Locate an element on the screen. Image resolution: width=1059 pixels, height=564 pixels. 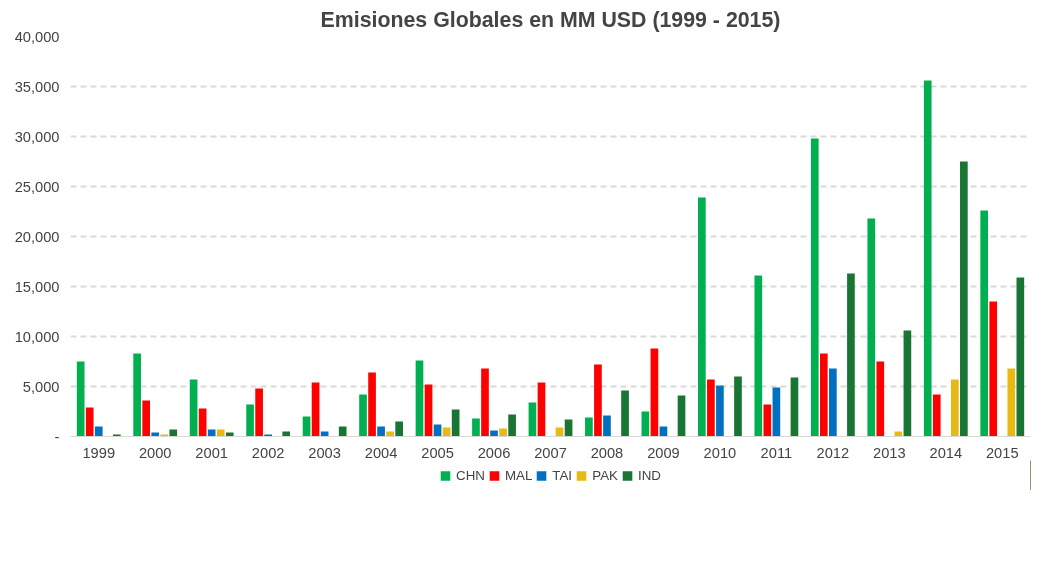
x-tick-label: 2010 is located at coordinates (720, 452).